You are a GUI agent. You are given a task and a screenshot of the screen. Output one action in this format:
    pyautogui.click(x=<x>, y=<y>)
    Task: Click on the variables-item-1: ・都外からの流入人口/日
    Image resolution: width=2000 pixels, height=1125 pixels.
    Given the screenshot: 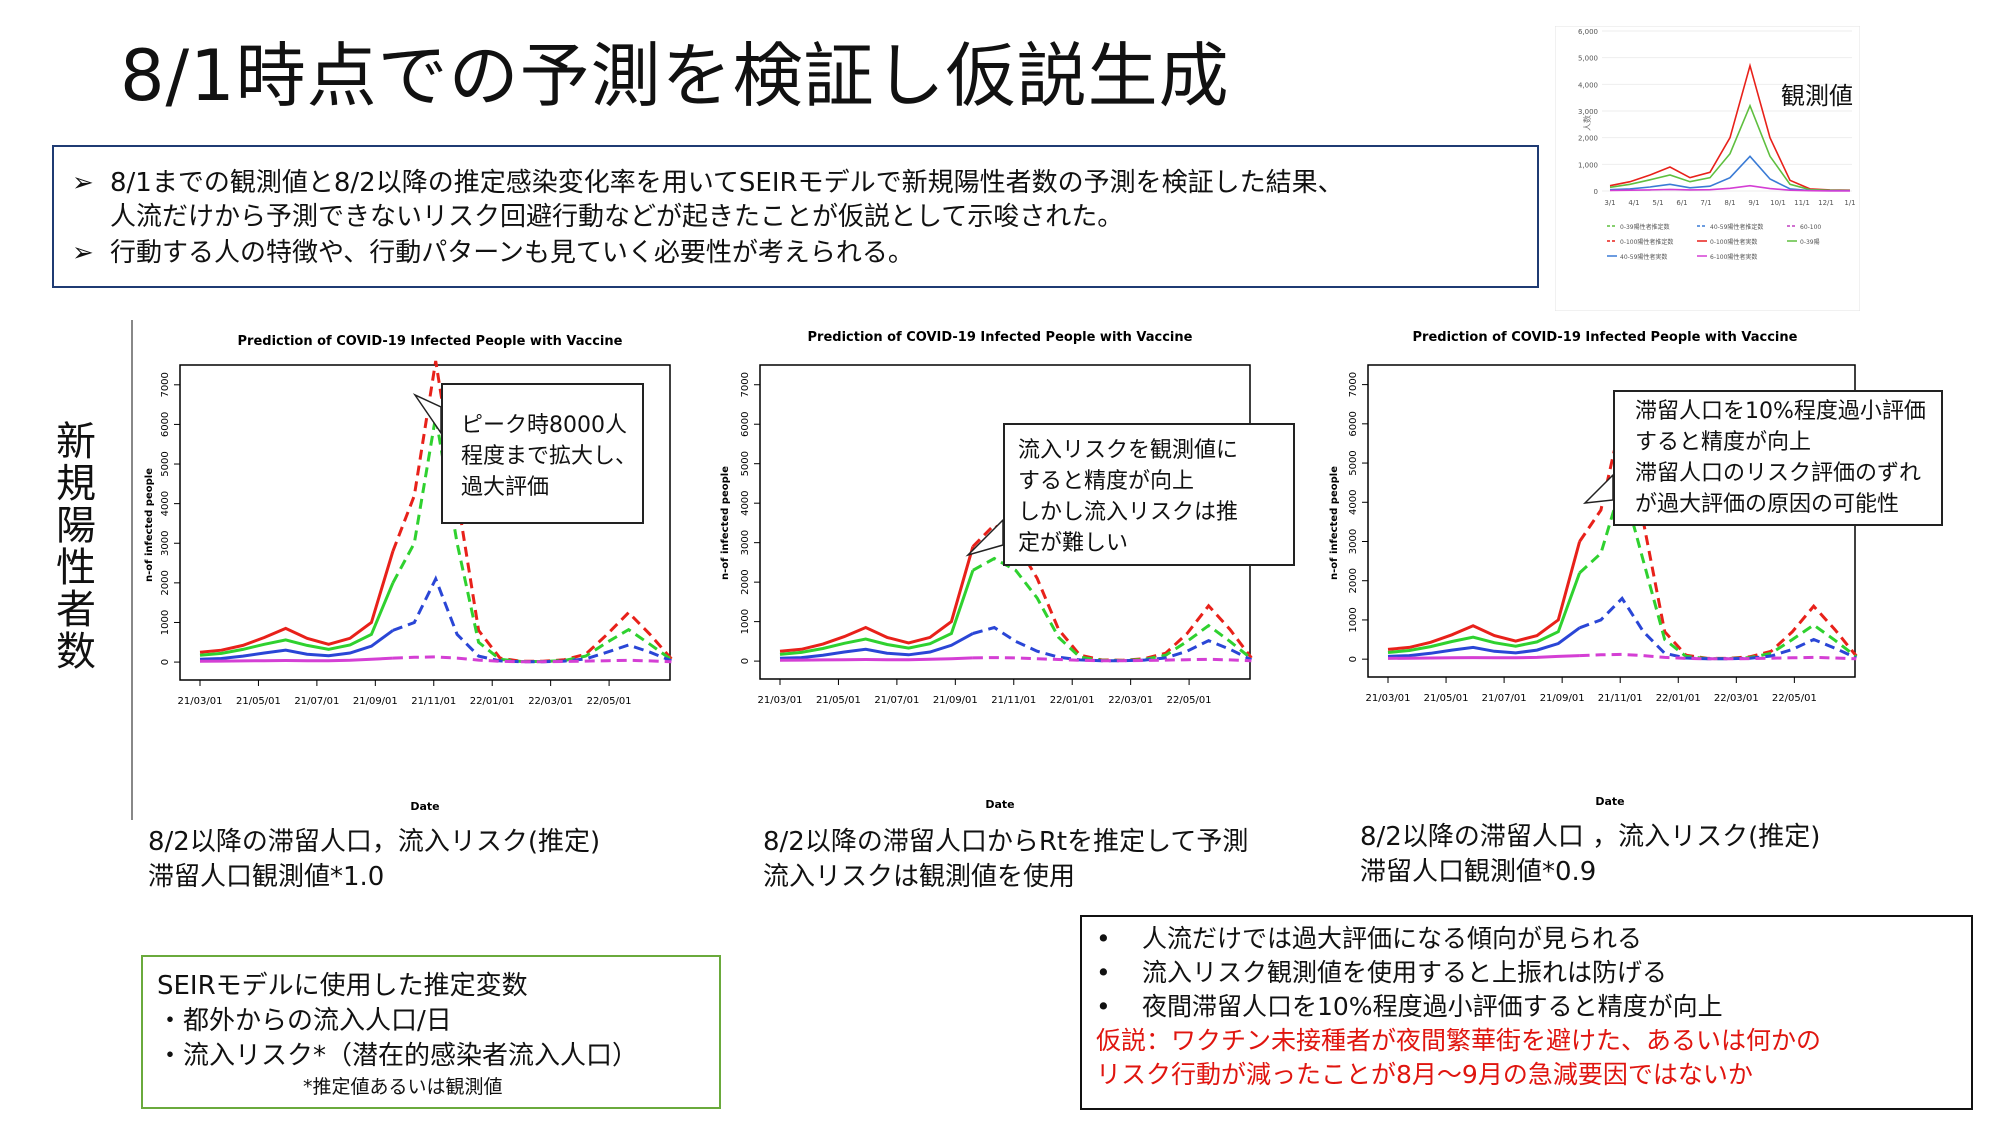 What is the action you would take?
    pyautogui.click(x=304, y=1021)
    